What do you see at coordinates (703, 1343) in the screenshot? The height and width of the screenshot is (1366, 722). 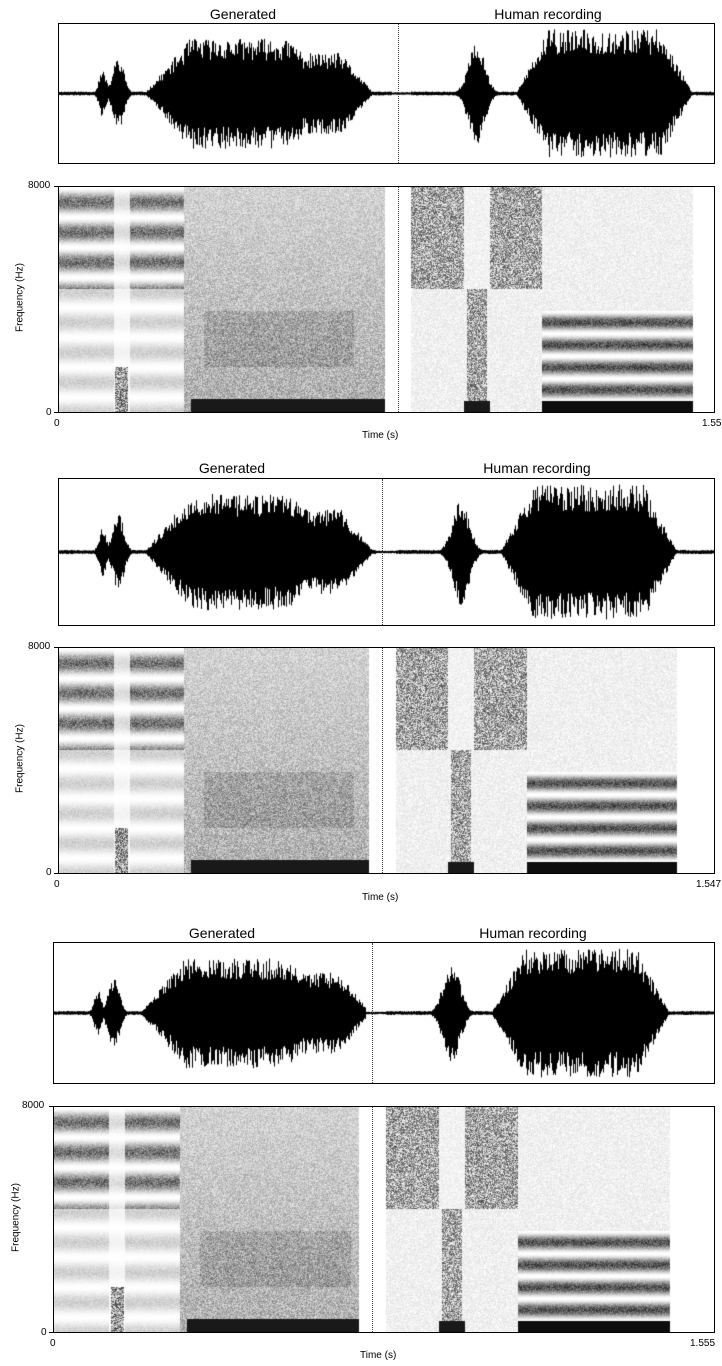 I see `time-end-tick-label: 1.555` at bounding box center [703, 1343].